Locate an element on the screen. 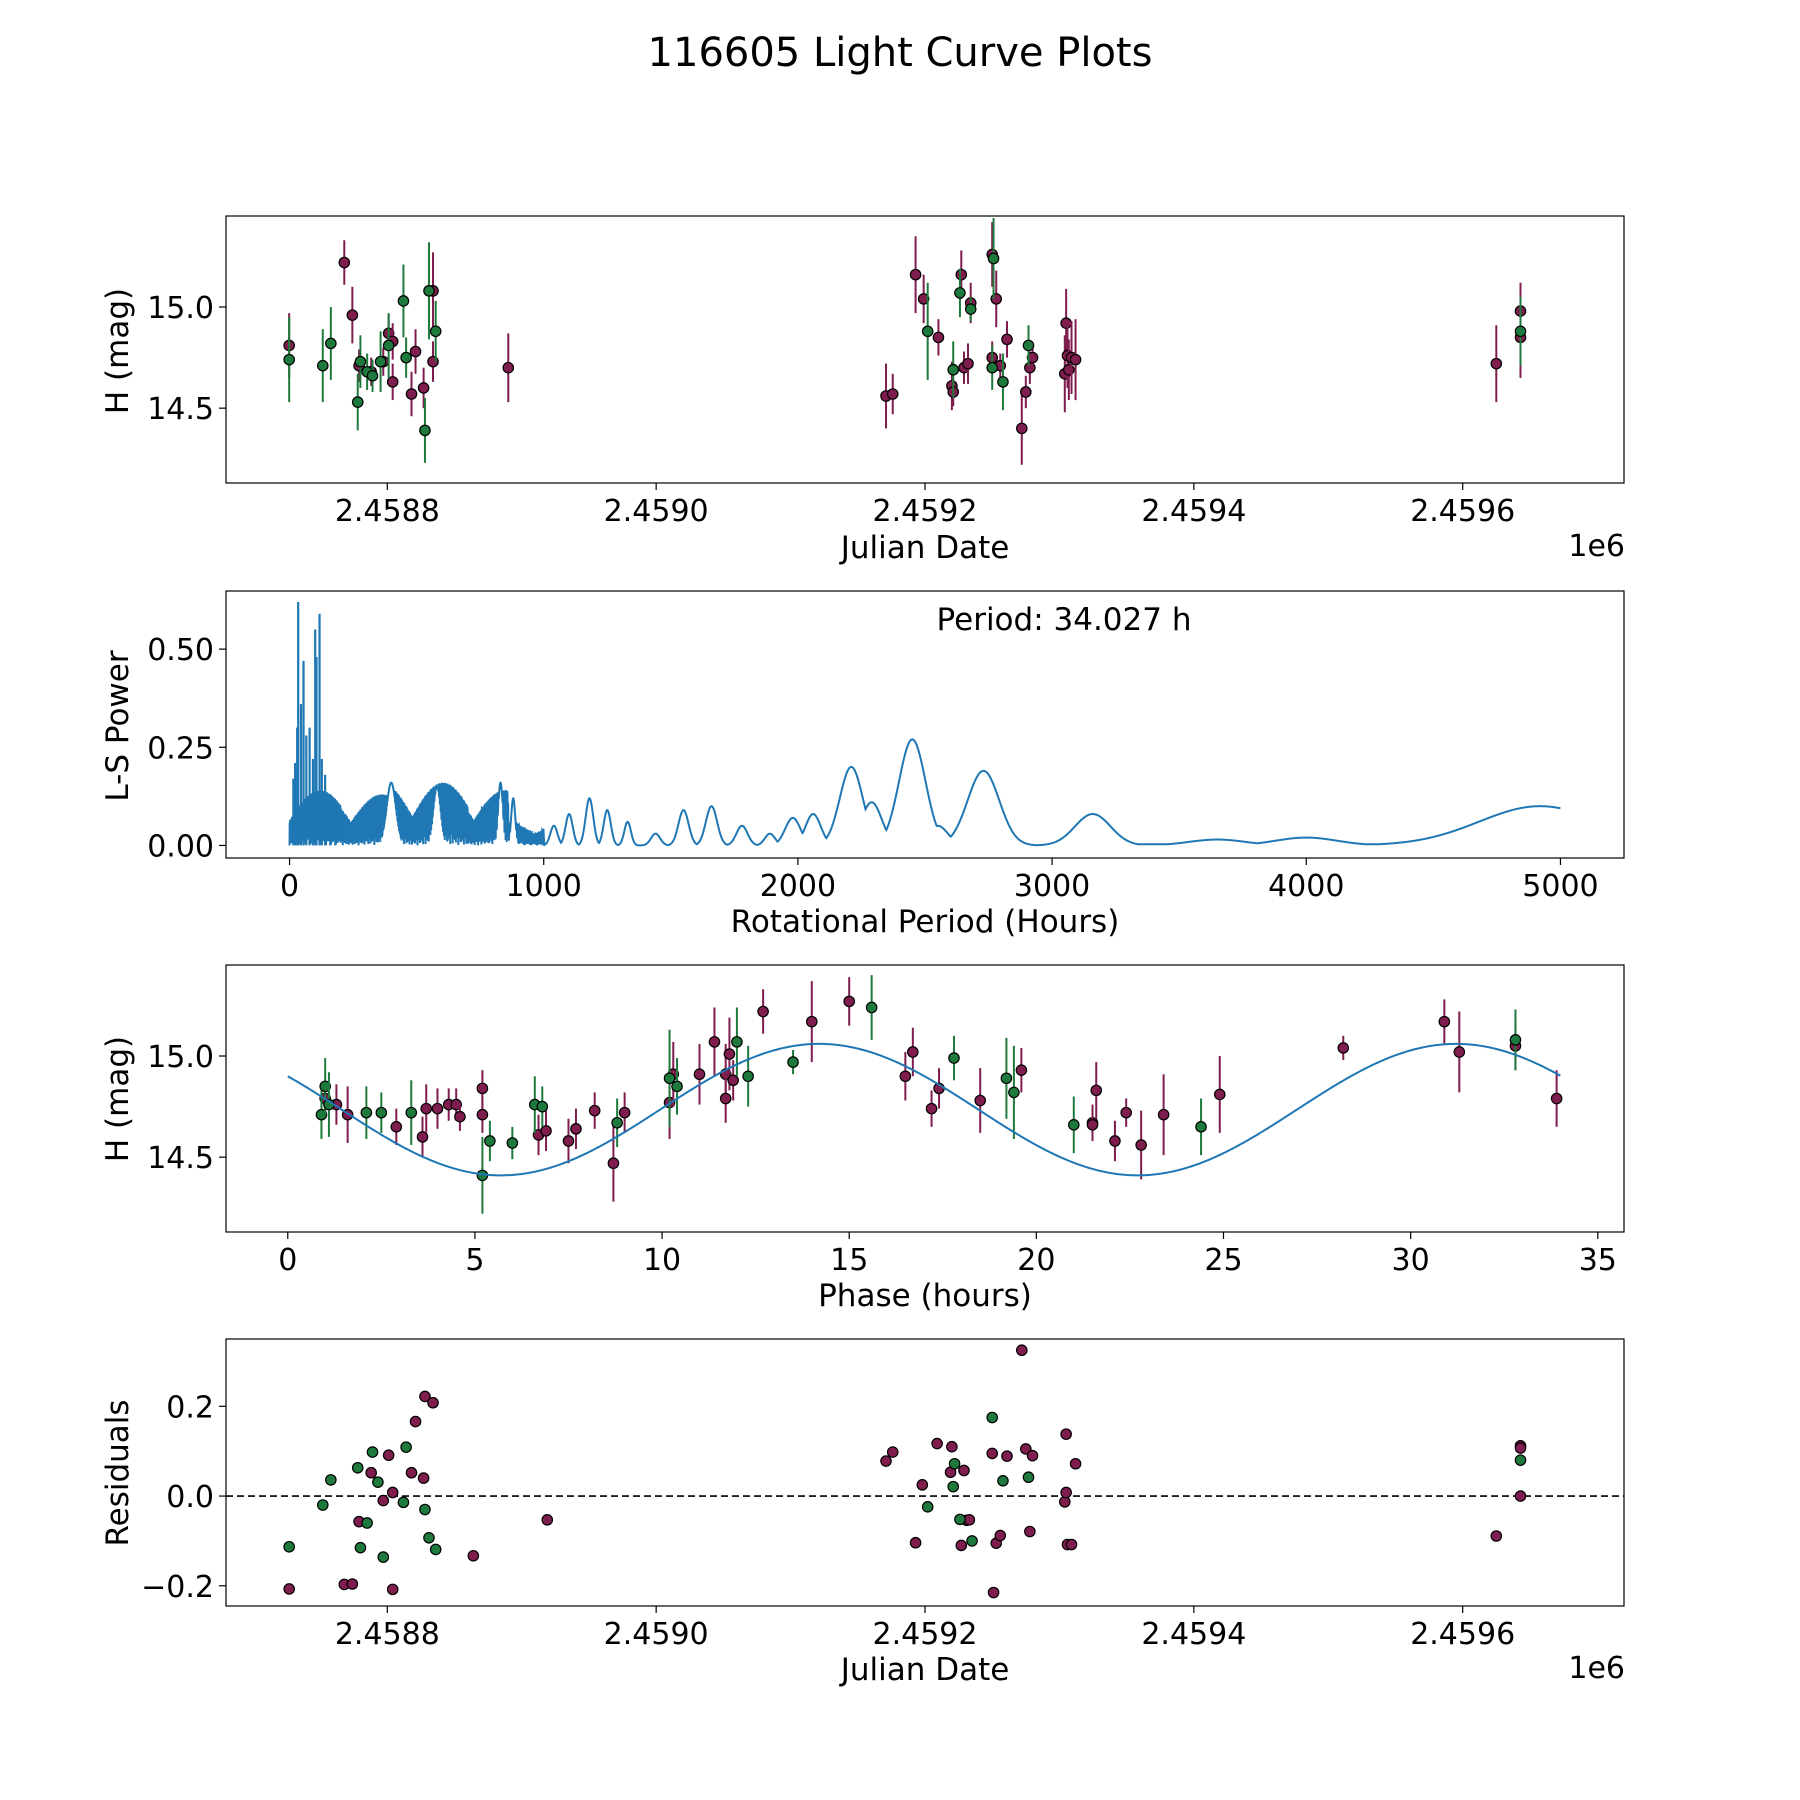 Image resolution: width=1800 pixels, height=1800 pixels. ls-x-tick-label: 1000 is located at coordinates (544, 886).